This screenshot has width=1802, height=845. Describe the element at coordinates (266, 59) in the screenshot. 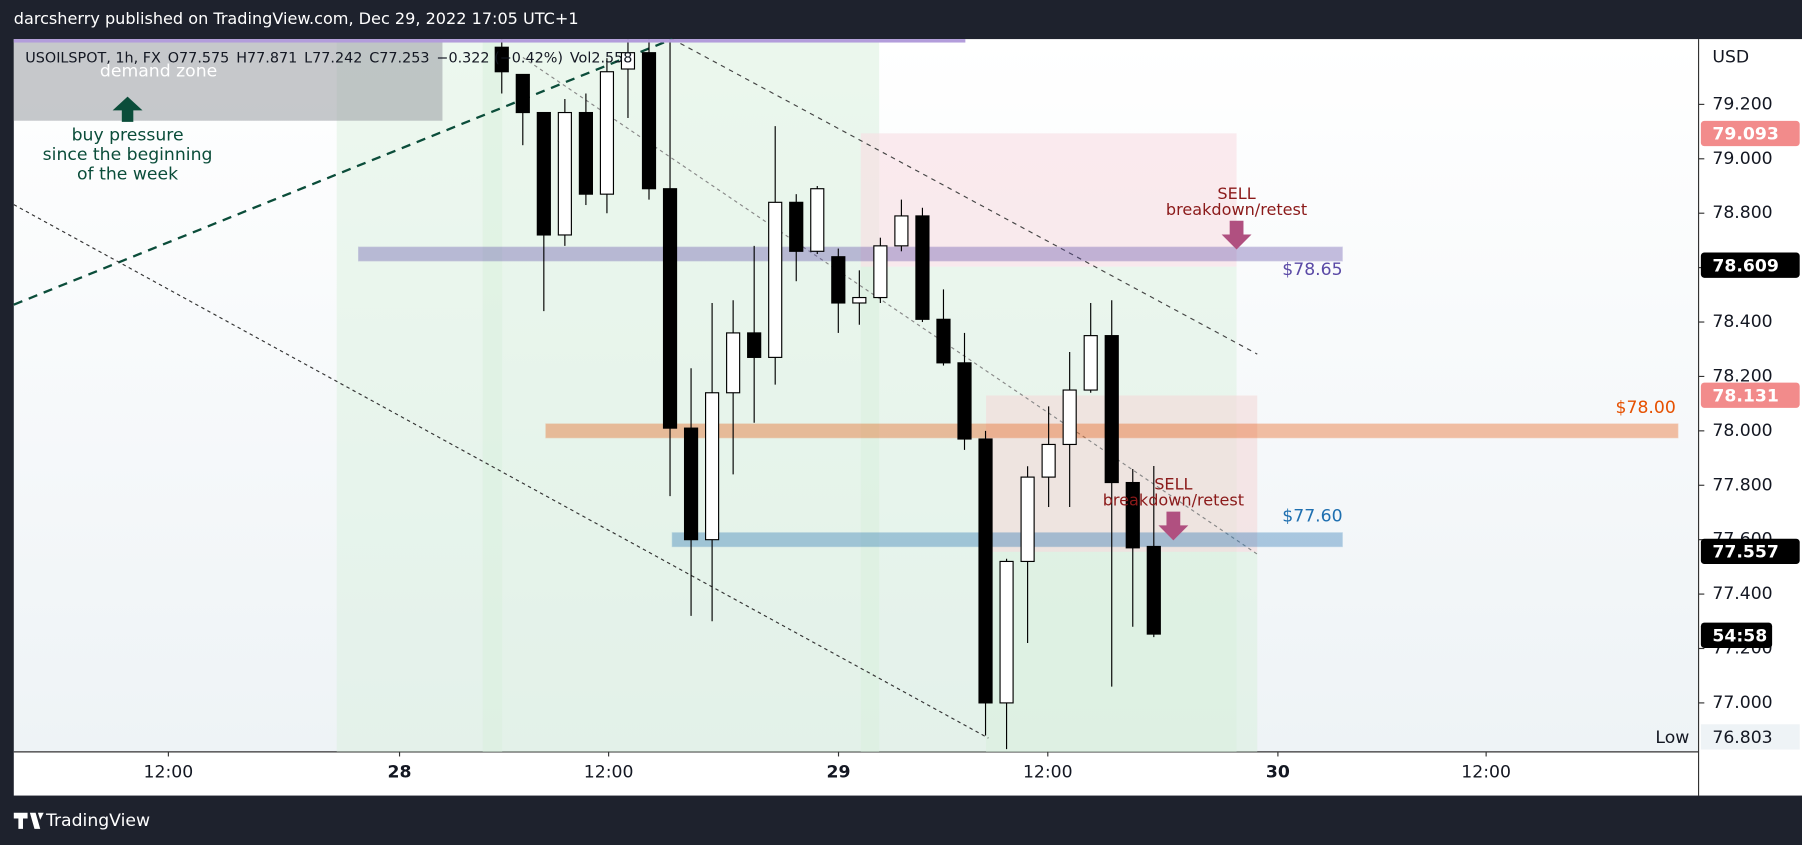

I see `legend-item: H77.871` at that location.